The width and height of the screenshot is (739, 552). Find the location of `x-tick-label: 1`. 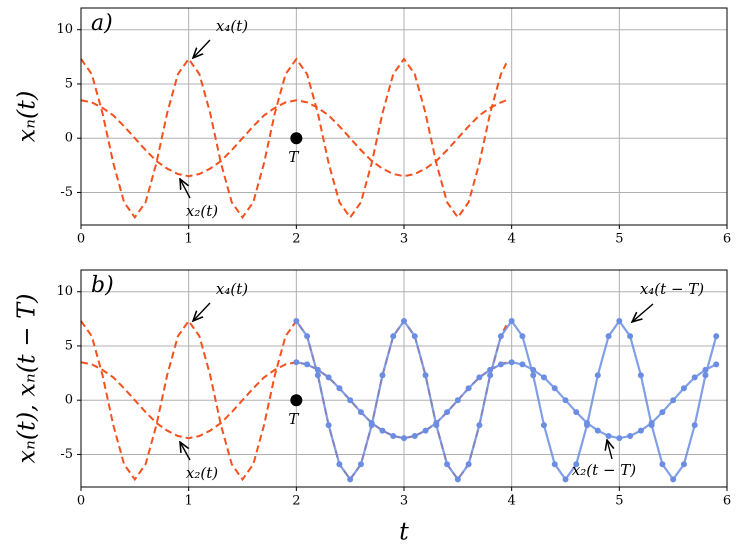

x-tick-label: 1 is located at coordinates (189, 501).